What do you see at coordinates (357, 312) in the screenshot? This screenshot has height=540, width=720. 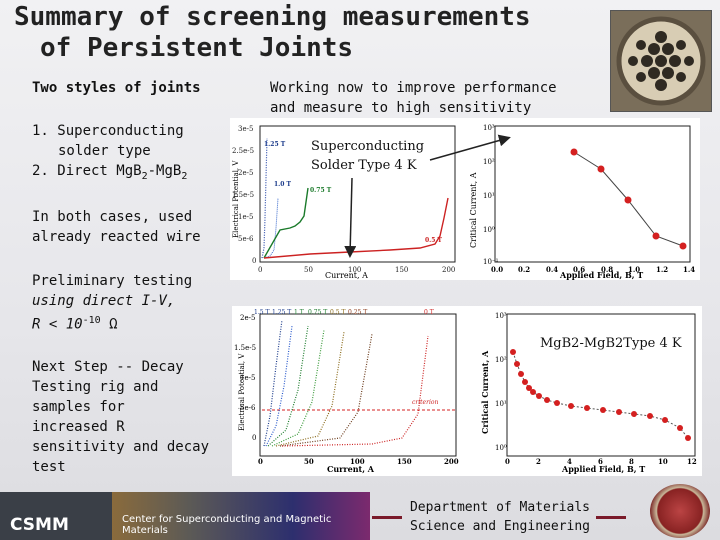 I see `field-label: 0.25 T` at bounding box center [357, 312].